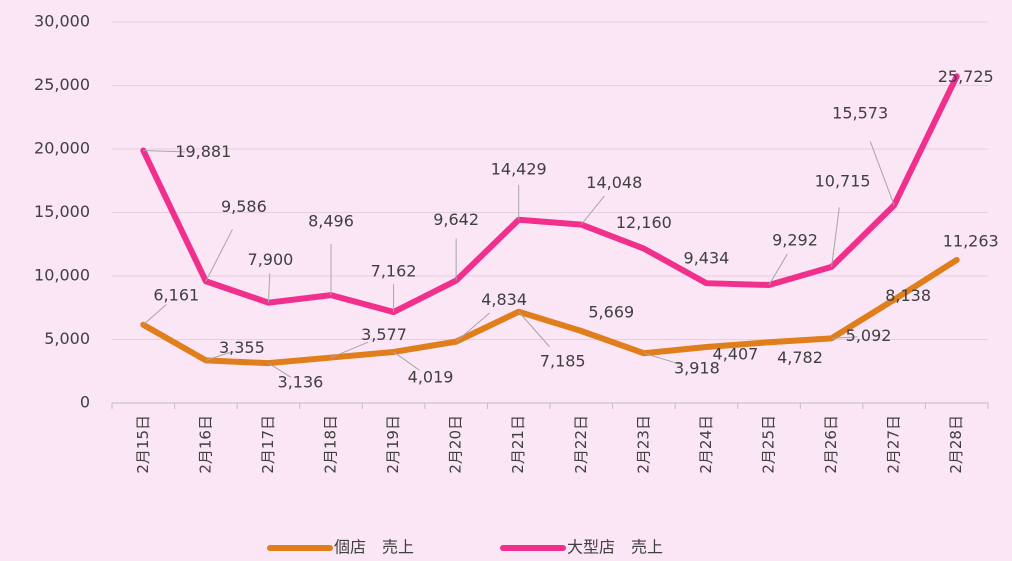 This screenshot has height=561, width=1012. I want to click on data-label: 9,586, so click(244, 206).